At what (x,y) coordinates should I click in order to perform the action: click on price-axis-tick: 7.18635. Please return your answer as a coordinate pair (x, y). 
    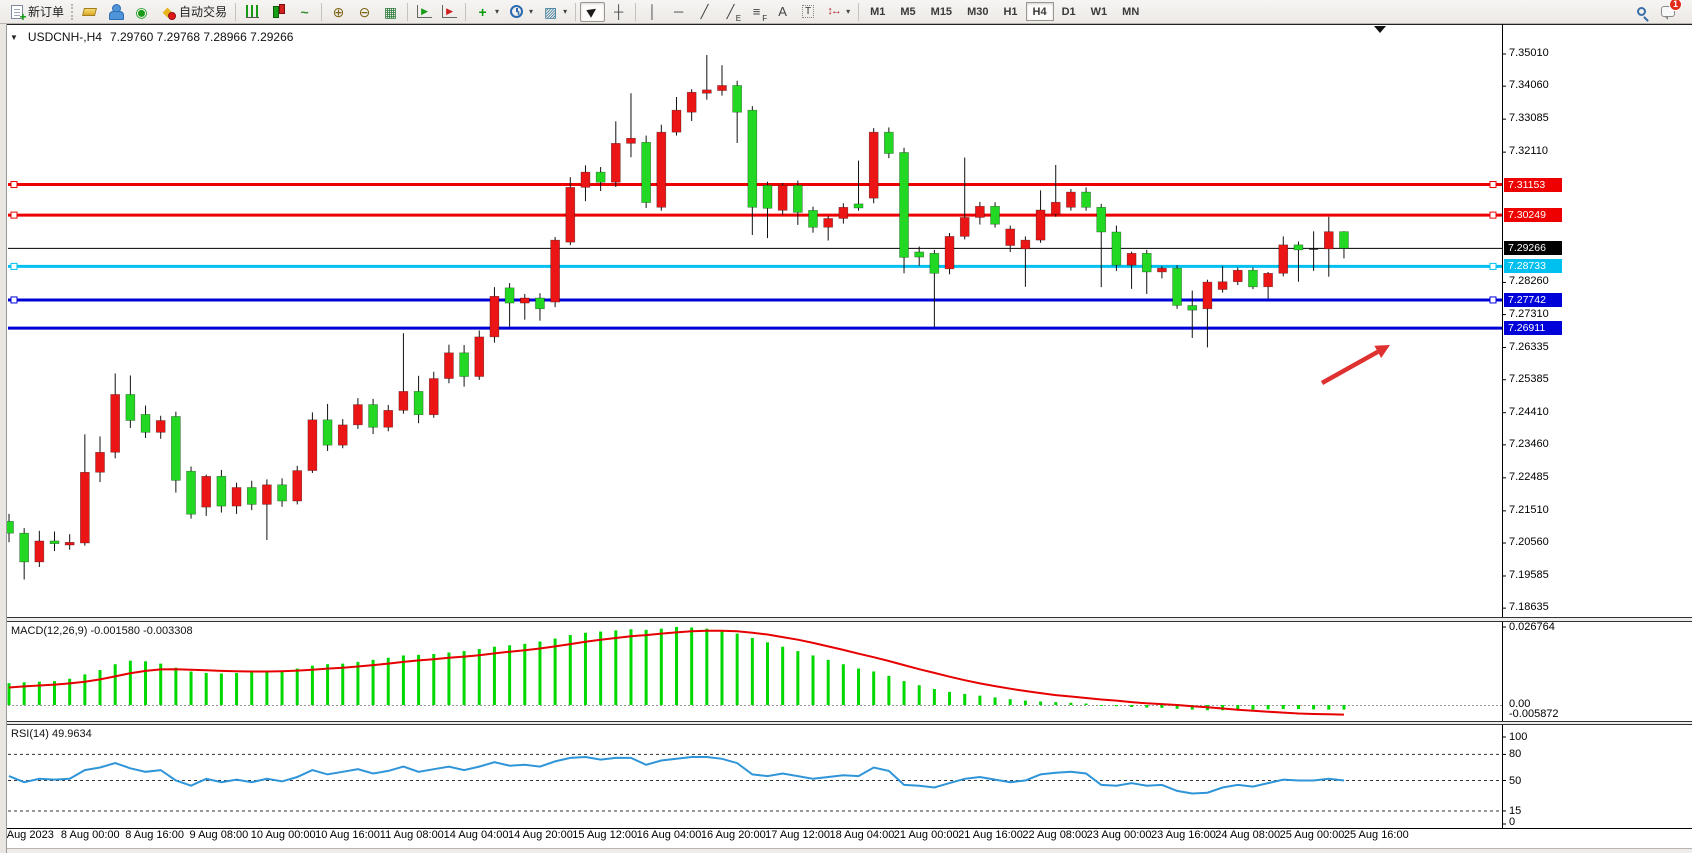
    Looking at the image, I should click on (1529, 607).